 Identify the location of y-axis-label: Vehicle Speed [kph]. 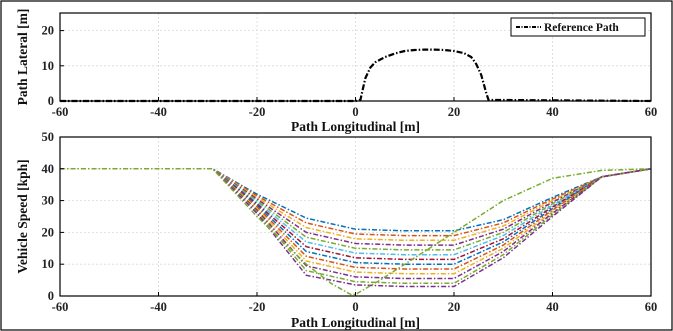
(22, 216).